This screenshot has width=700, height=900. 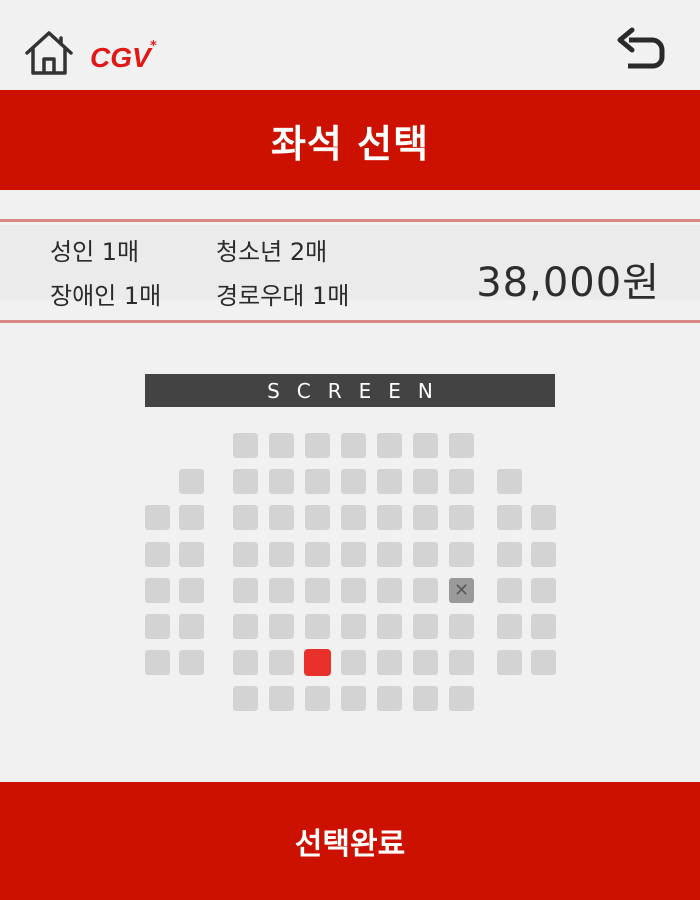 I want to click on seat-unavailable: ✕, so click(x=461, y=590).